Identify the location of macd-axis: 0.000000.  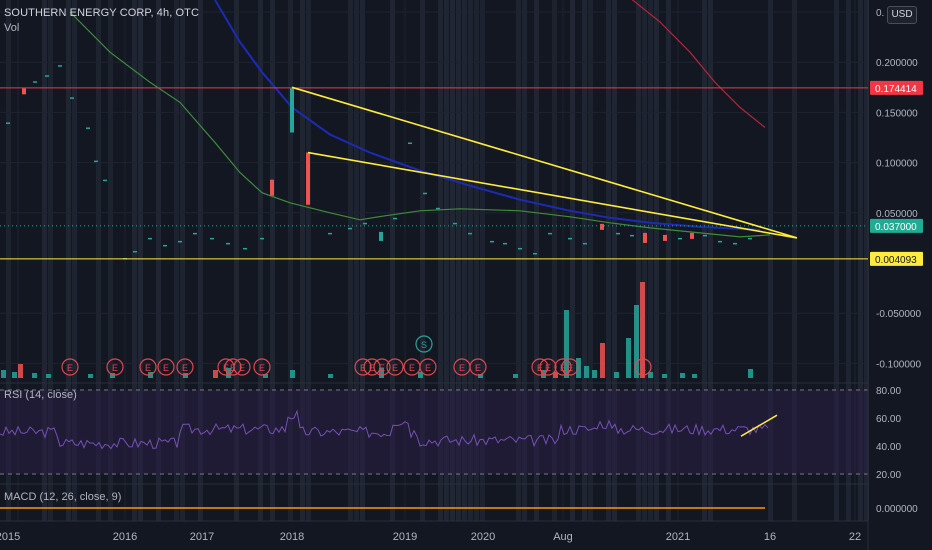
(897, 509).